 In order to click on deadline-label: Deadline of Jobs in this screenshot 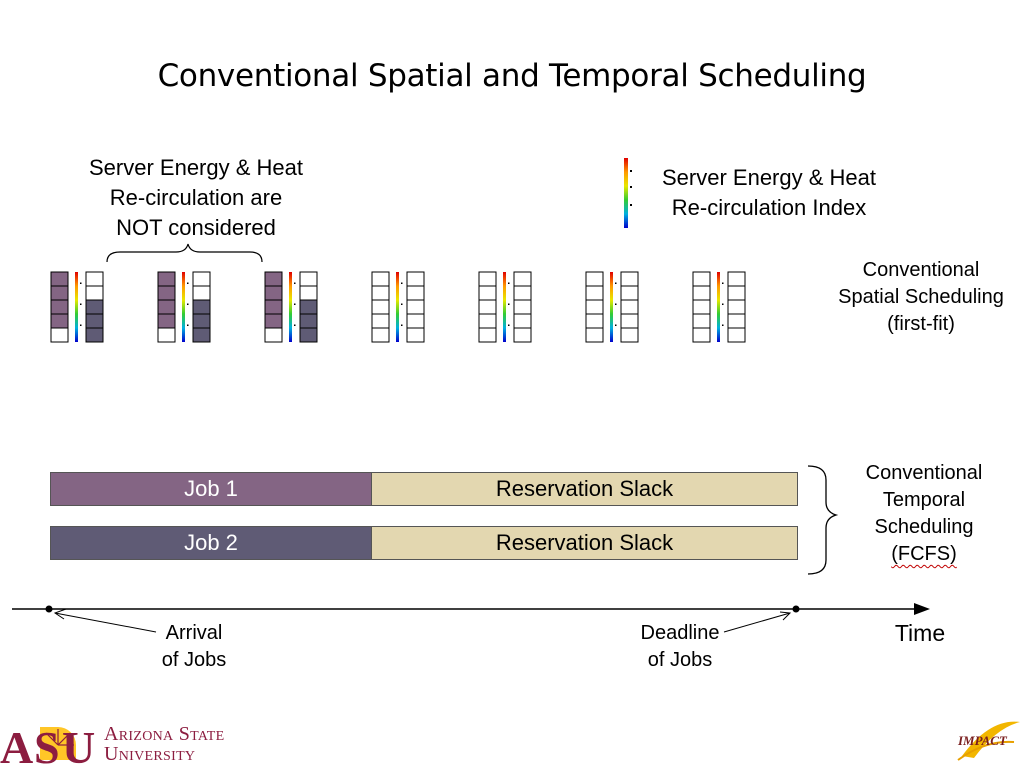, I will do `click(680, 647)`.